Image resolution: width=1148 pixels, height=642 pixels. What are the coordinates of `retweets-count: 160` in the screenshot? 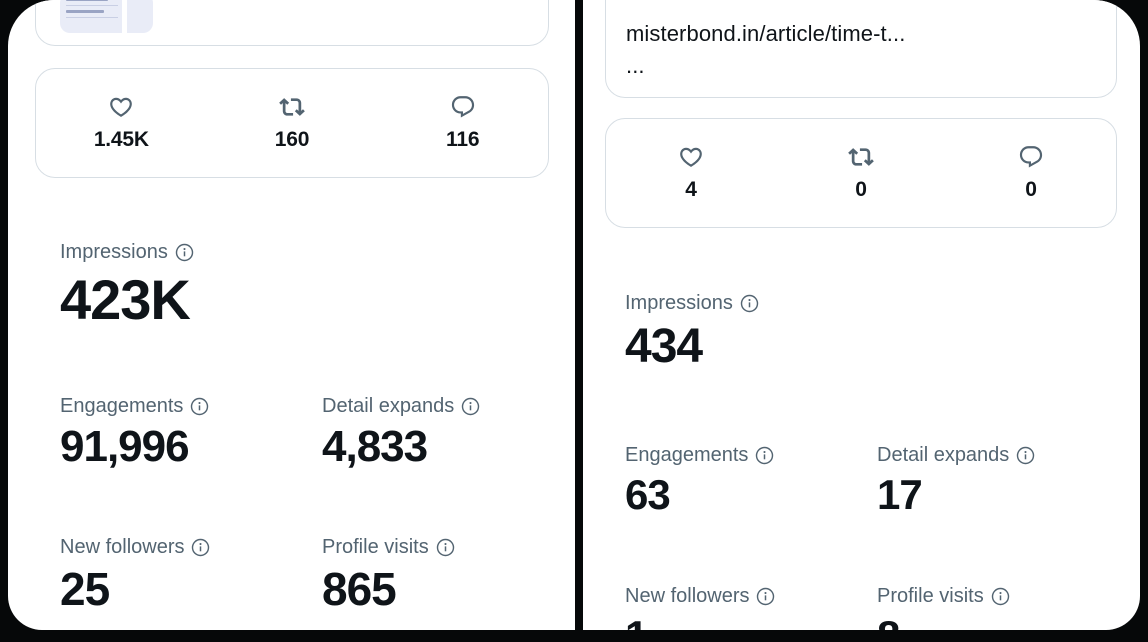 It's located at (292, 139).